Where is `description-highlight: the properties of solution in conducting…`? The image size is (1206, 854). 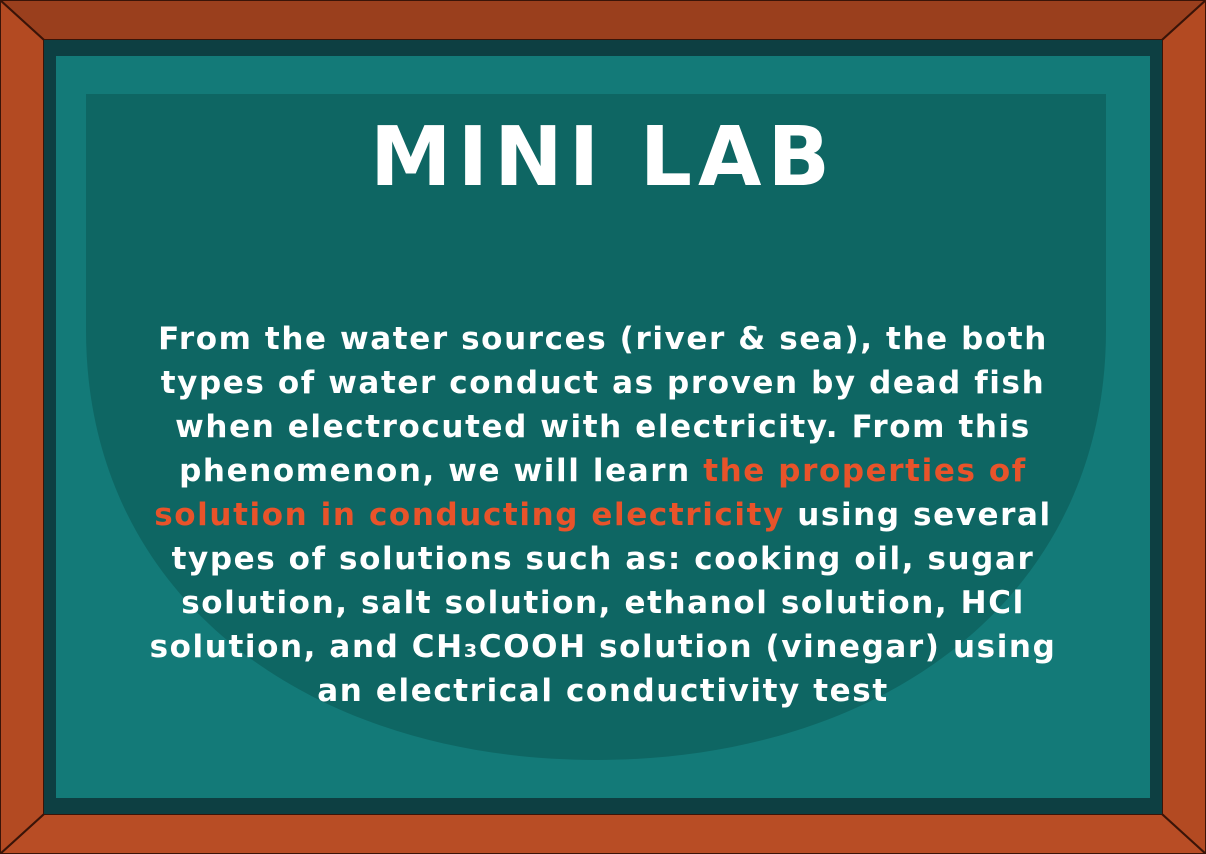
description-highlight: the properties of solution in conducting… is located at coordinates (590, 493).